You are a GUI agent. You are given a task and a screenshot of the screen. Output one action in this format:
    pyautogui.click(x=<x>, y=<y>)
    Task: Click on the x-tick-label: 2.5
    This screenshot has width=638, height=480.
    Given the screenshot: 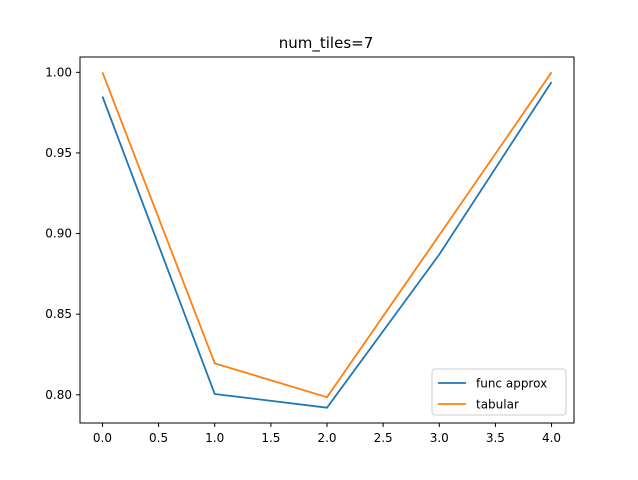 What is the action you would take?
    pyautogui.click(x=383, y=438)
    